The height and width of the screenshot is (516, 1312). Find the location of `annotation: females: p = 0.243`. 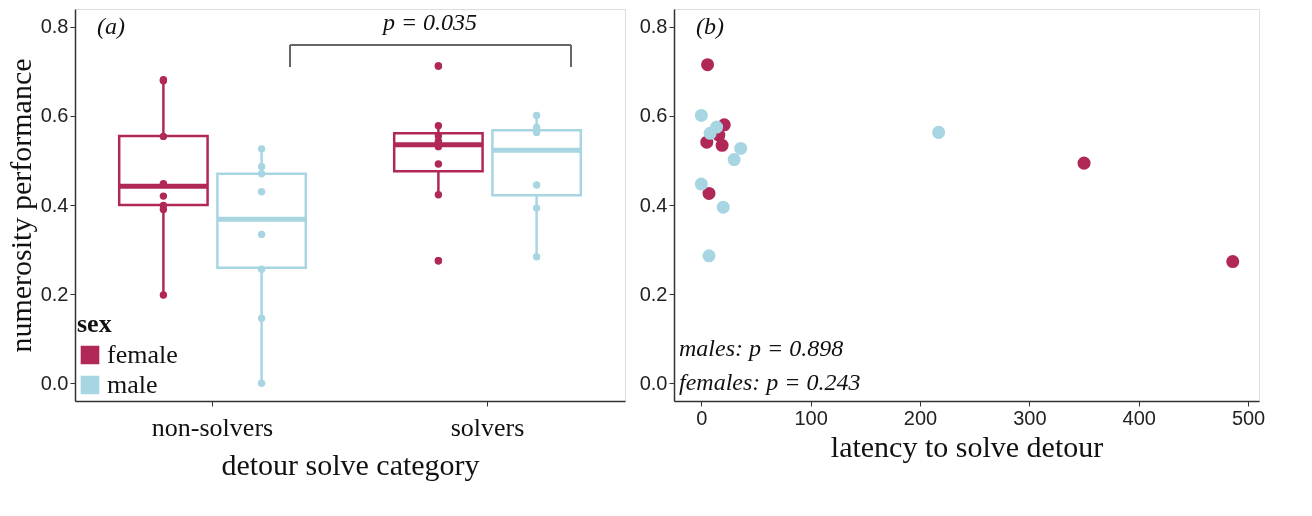

annotation: females: p = 0.243 is located at coordinates (770, 382).